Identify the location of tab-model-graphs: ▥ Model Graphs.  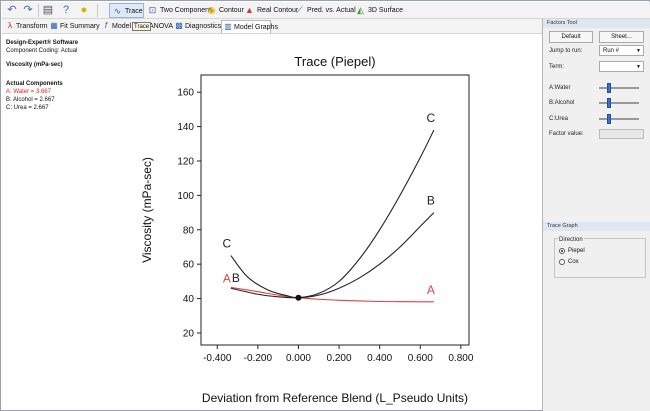
(249, 26).